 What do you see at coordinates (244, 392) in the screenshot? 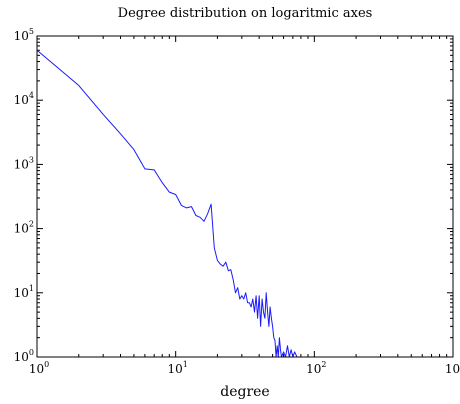
I see `x-axis-label: degree` at bounding box center [244, 392].